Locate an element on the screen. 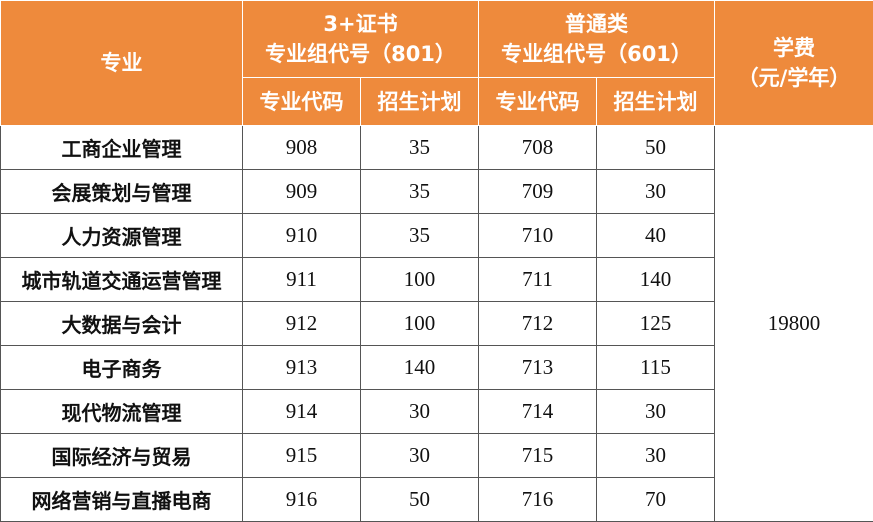 The image size is (873, 522). cell: 713 is located at coordinates (538, 368).